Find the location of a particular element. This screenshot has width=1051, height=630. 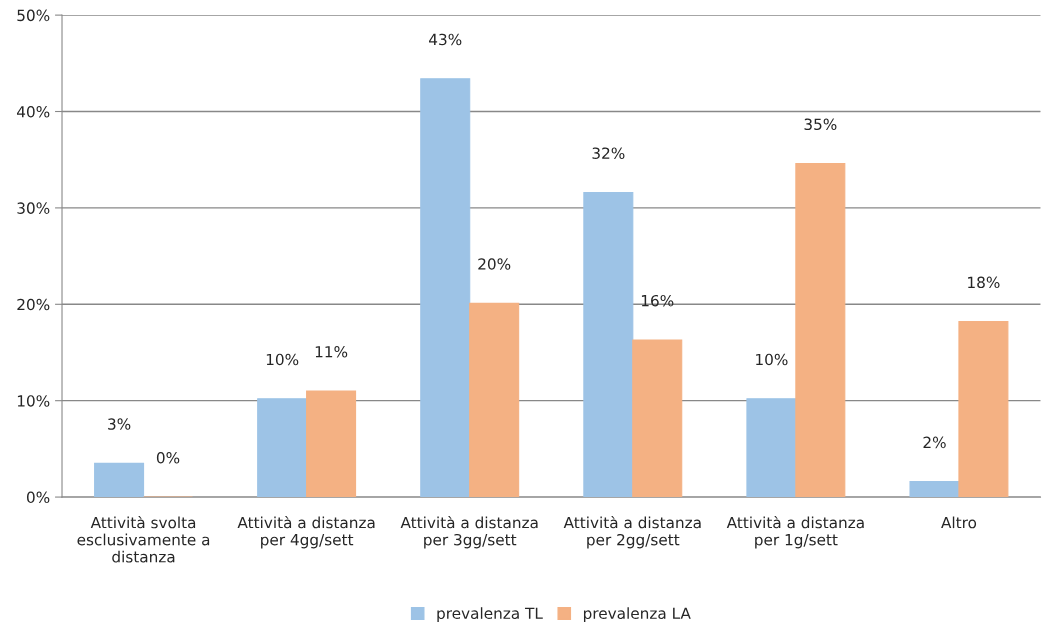

x-tick-label: Attività svolta esclusivamente a distanza is located at coordinates (143, 539).